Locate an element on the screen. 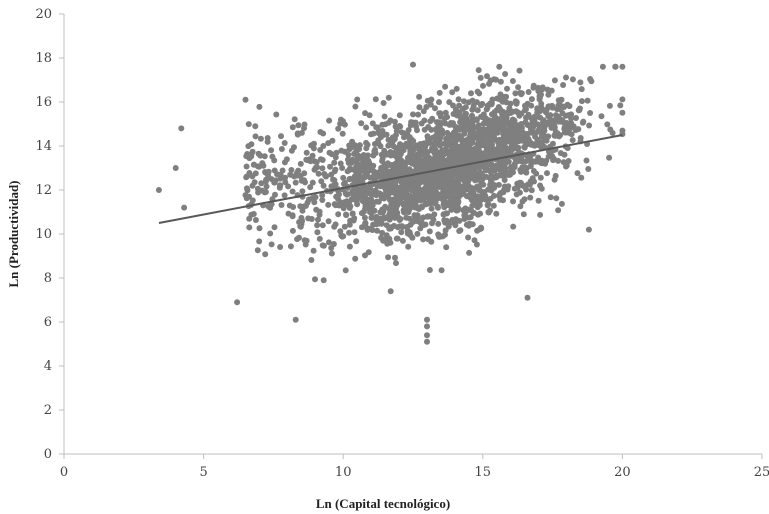 This screenshot has height=514, width=769. y-tick-label: 20 is located at coordinates (43, 14).